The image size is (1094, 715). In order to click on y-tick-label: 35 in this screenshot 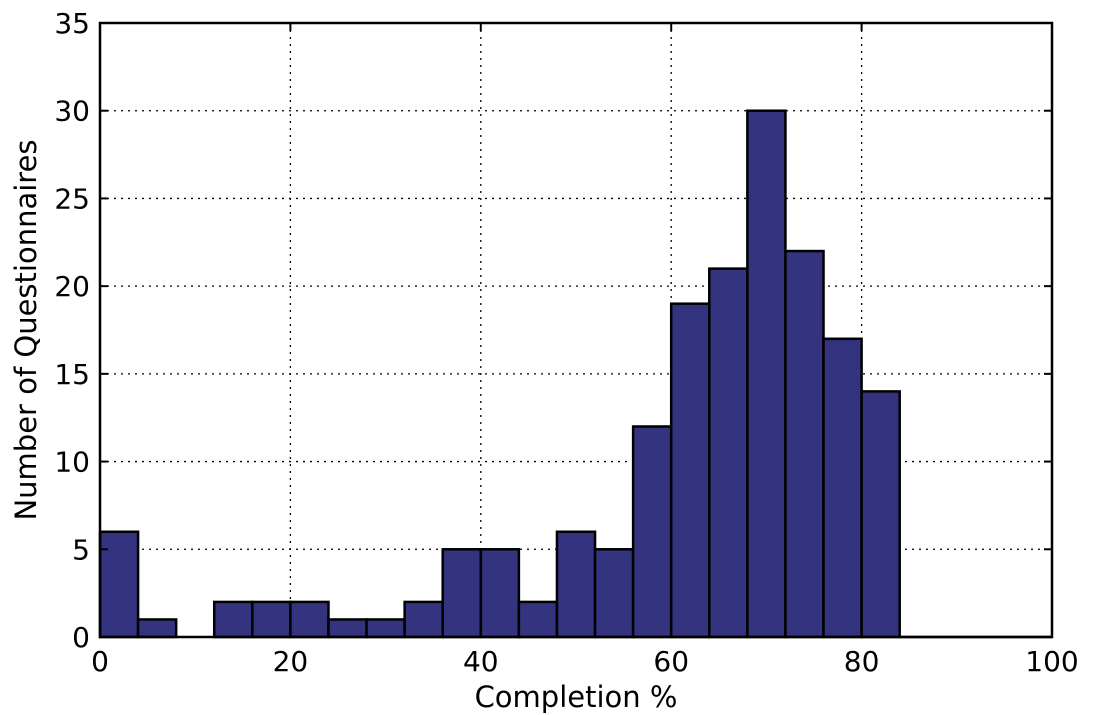, I will do `click(72, 23)`.